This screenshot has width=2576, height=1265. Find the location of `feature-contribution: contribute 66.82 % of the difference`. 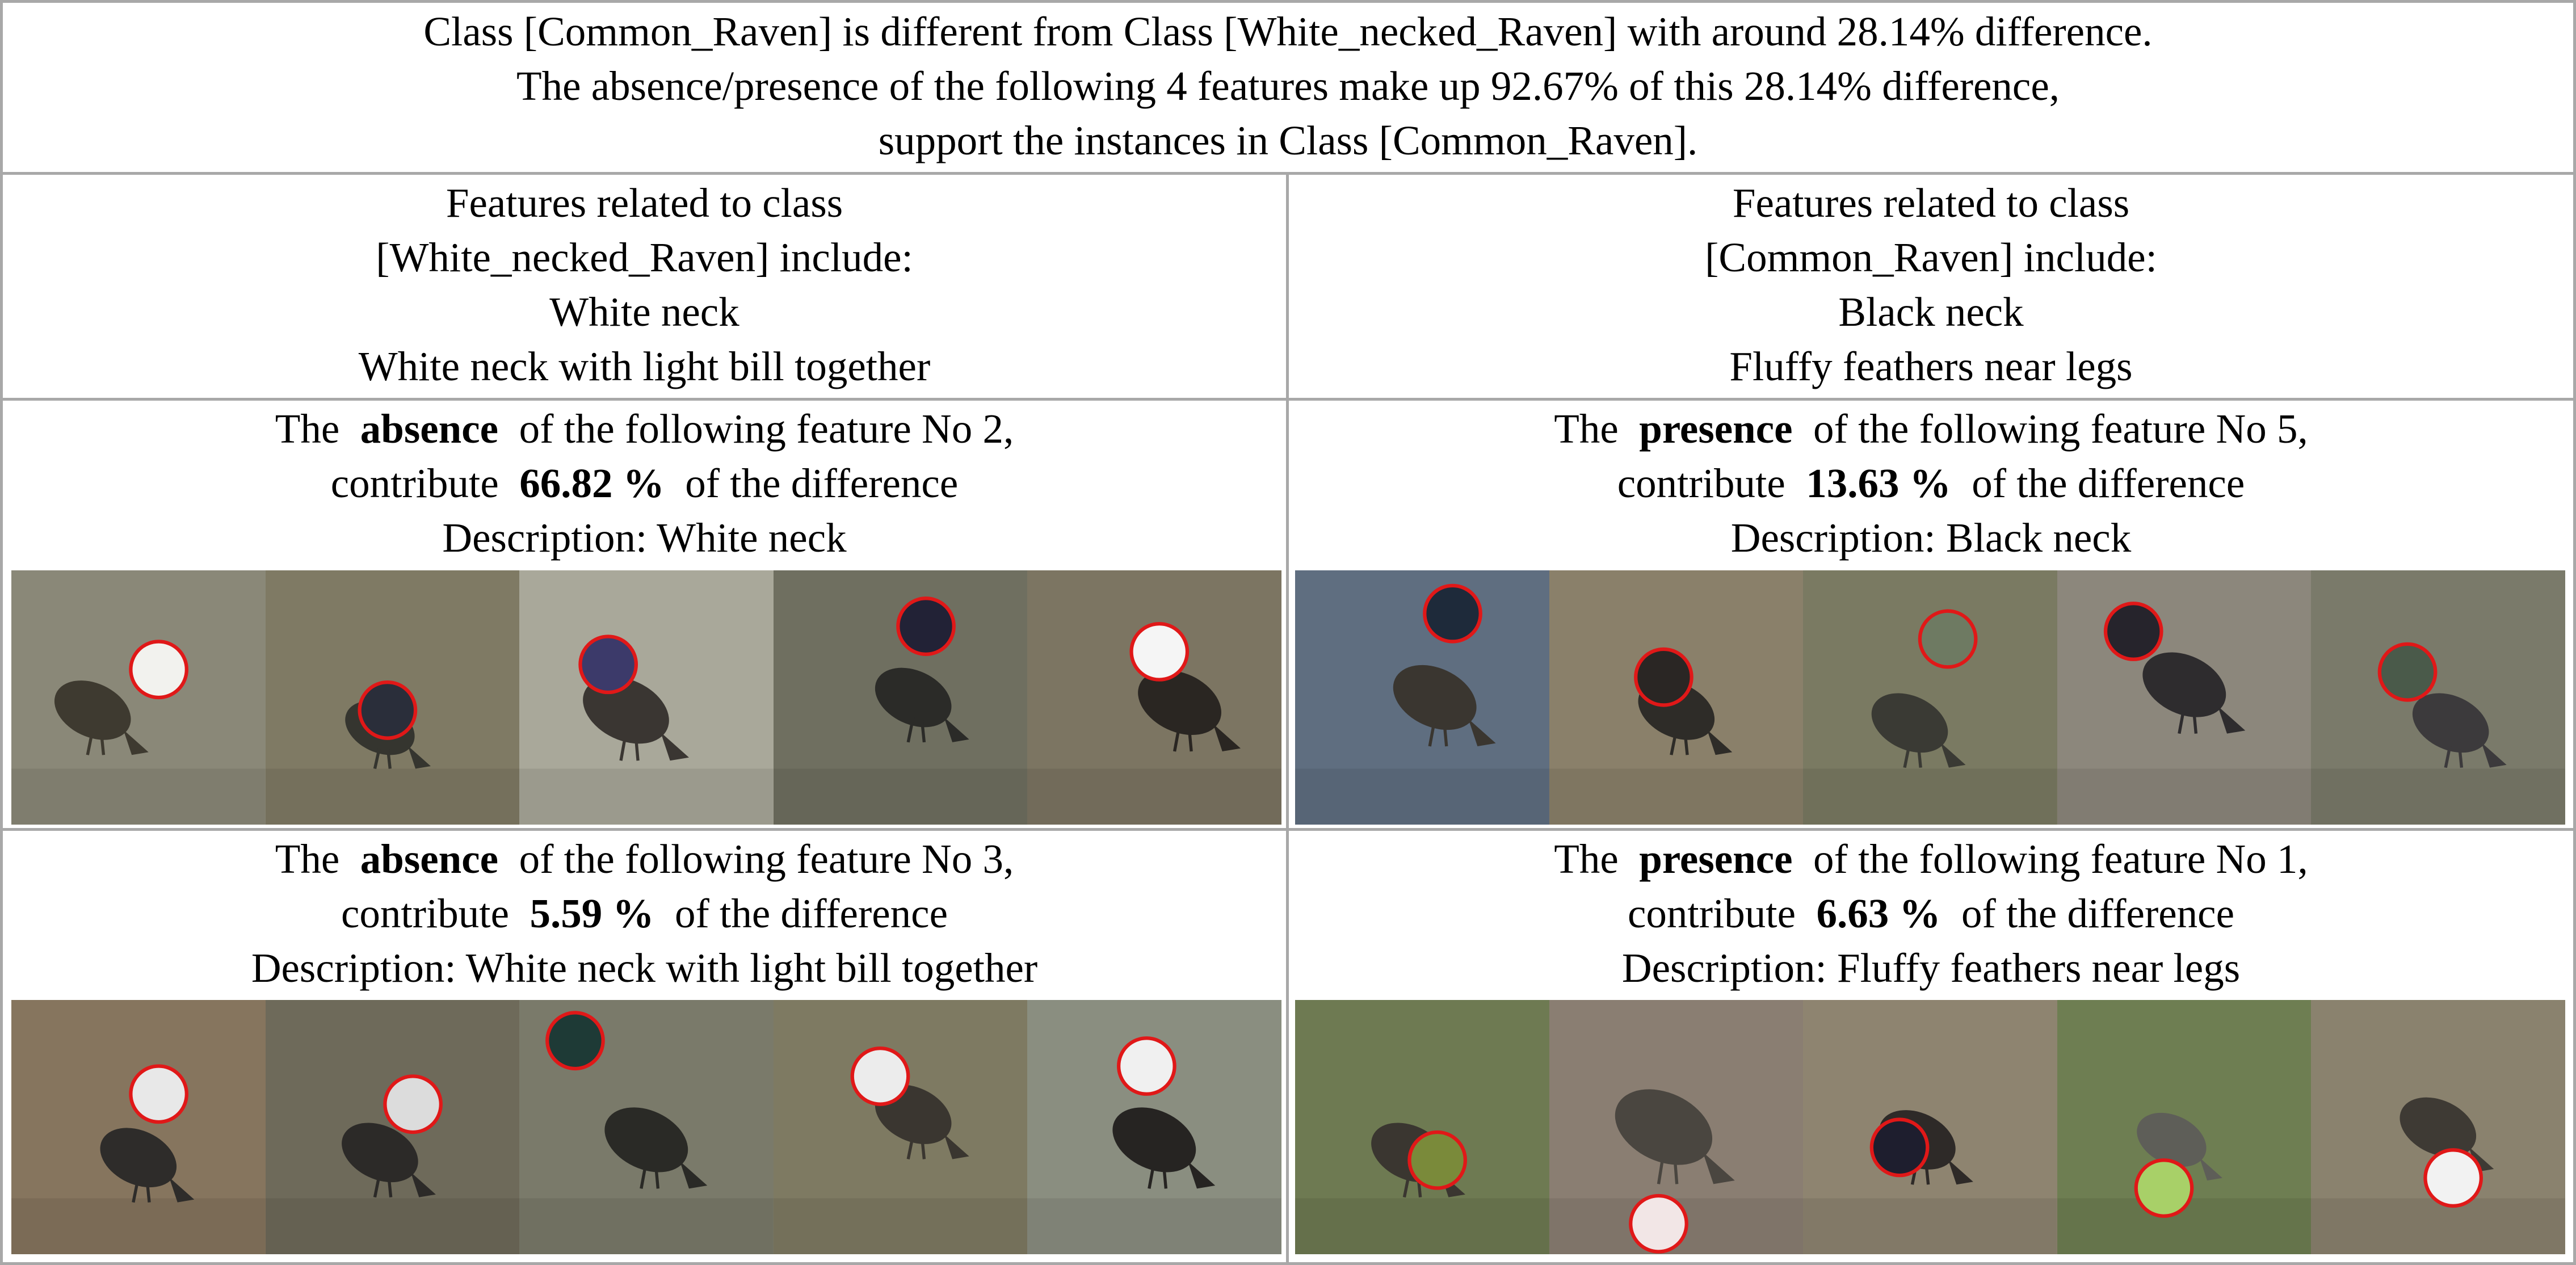

feature-contribution: contribute 66.82 % of the difference is located at coordinates (644, 483).